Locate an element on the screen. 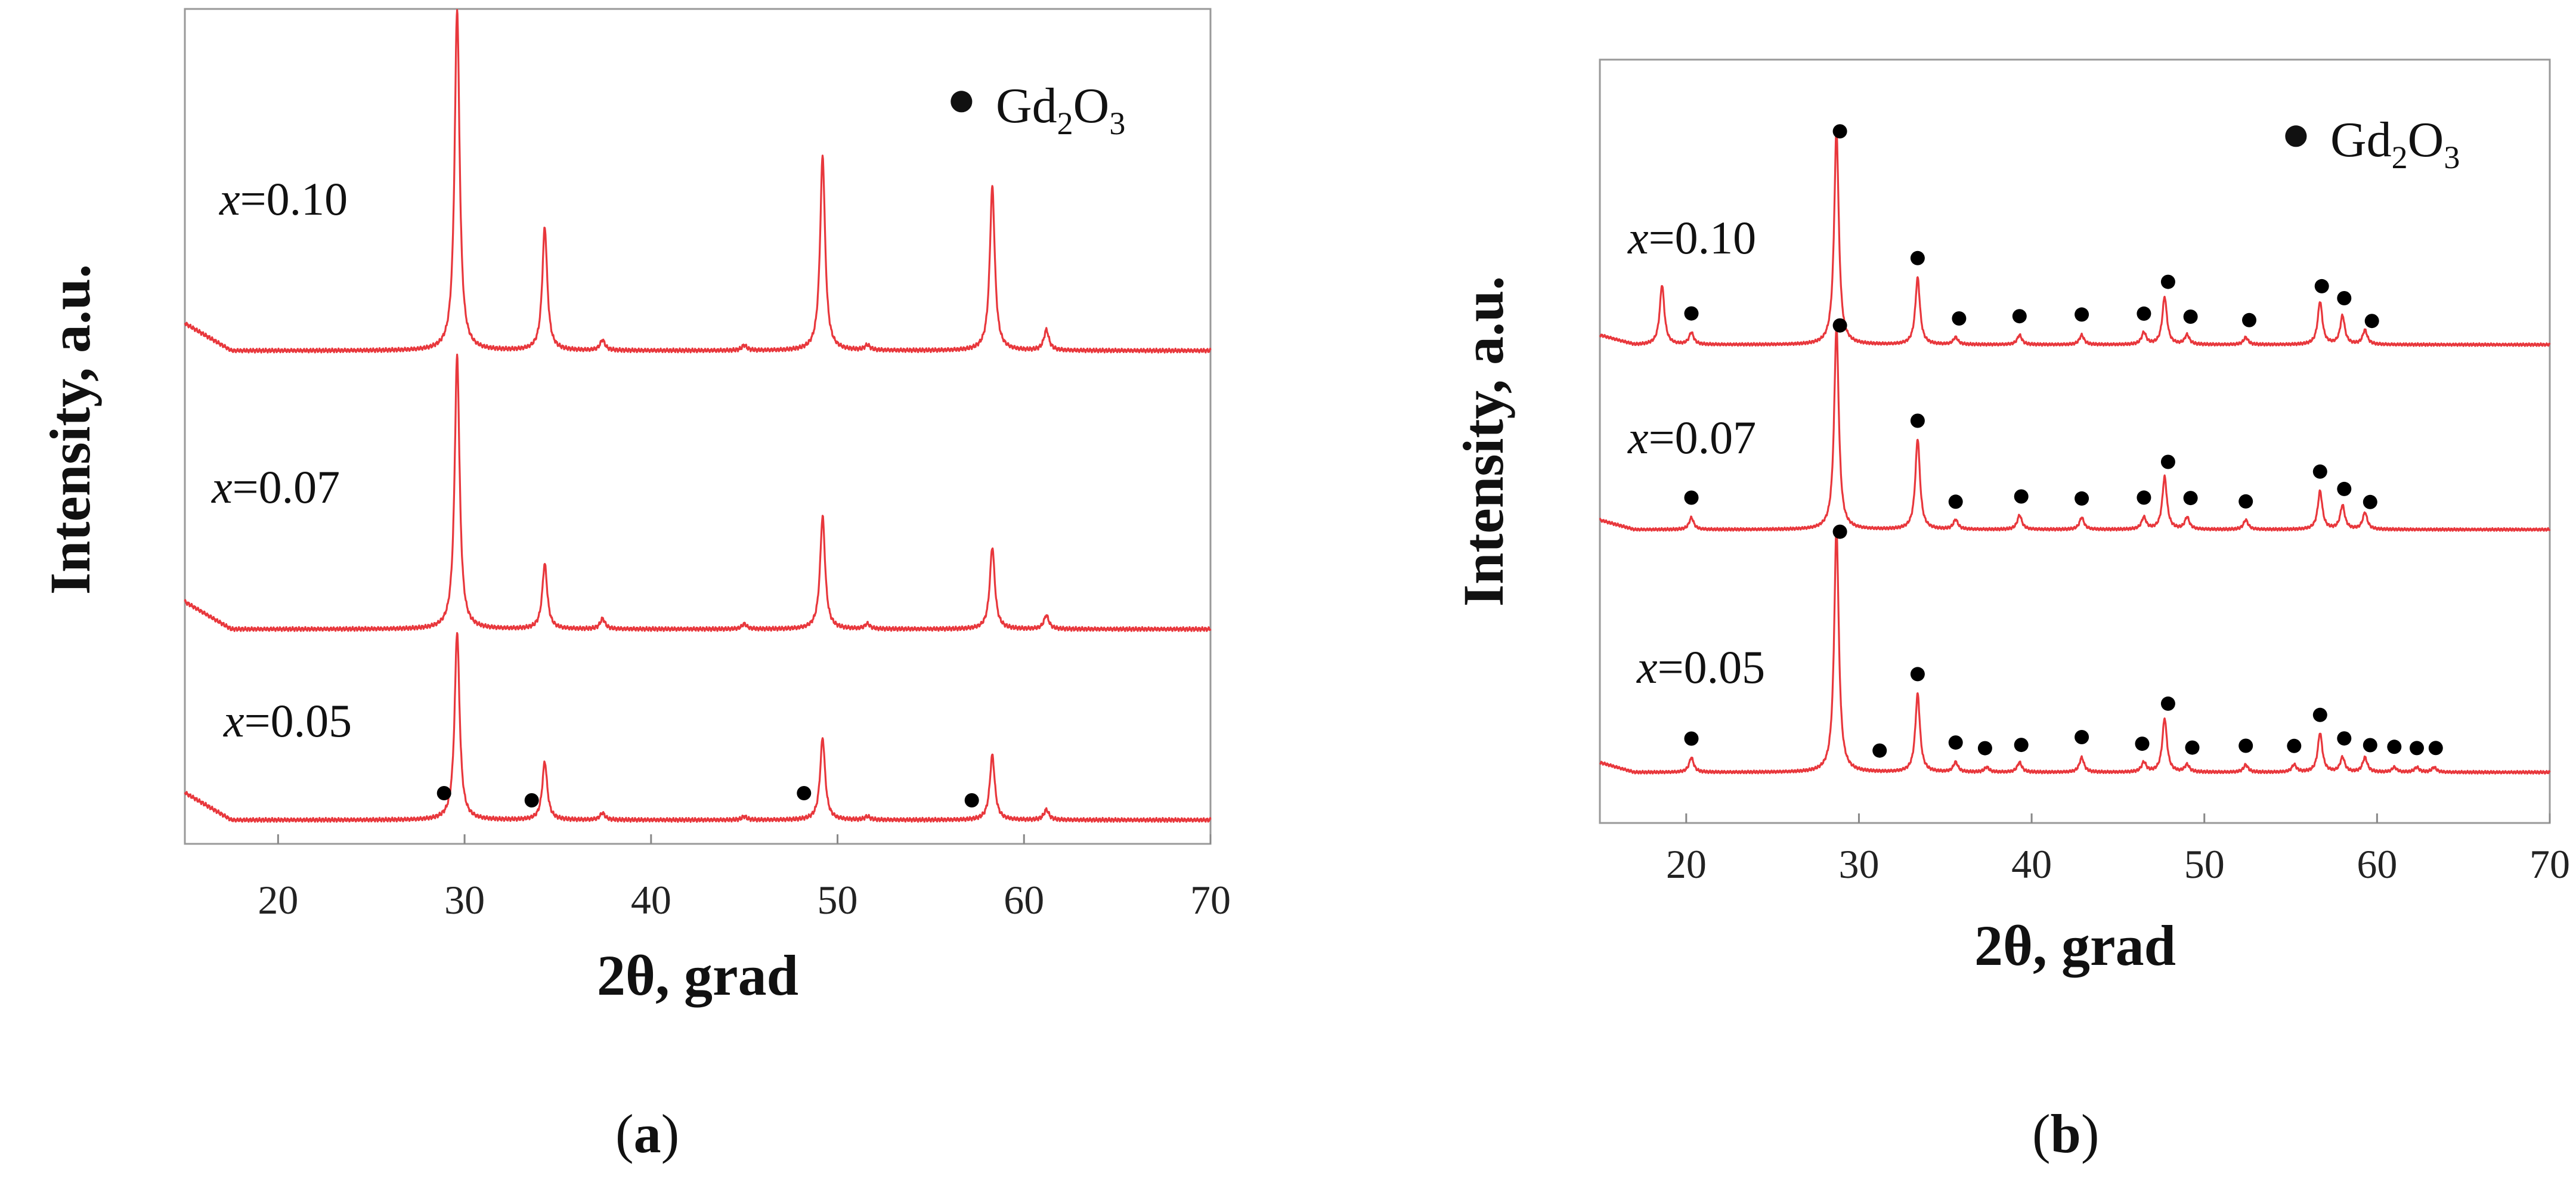  series-label-b-x010: x=0.10 is located at coordinates (1692, 238).